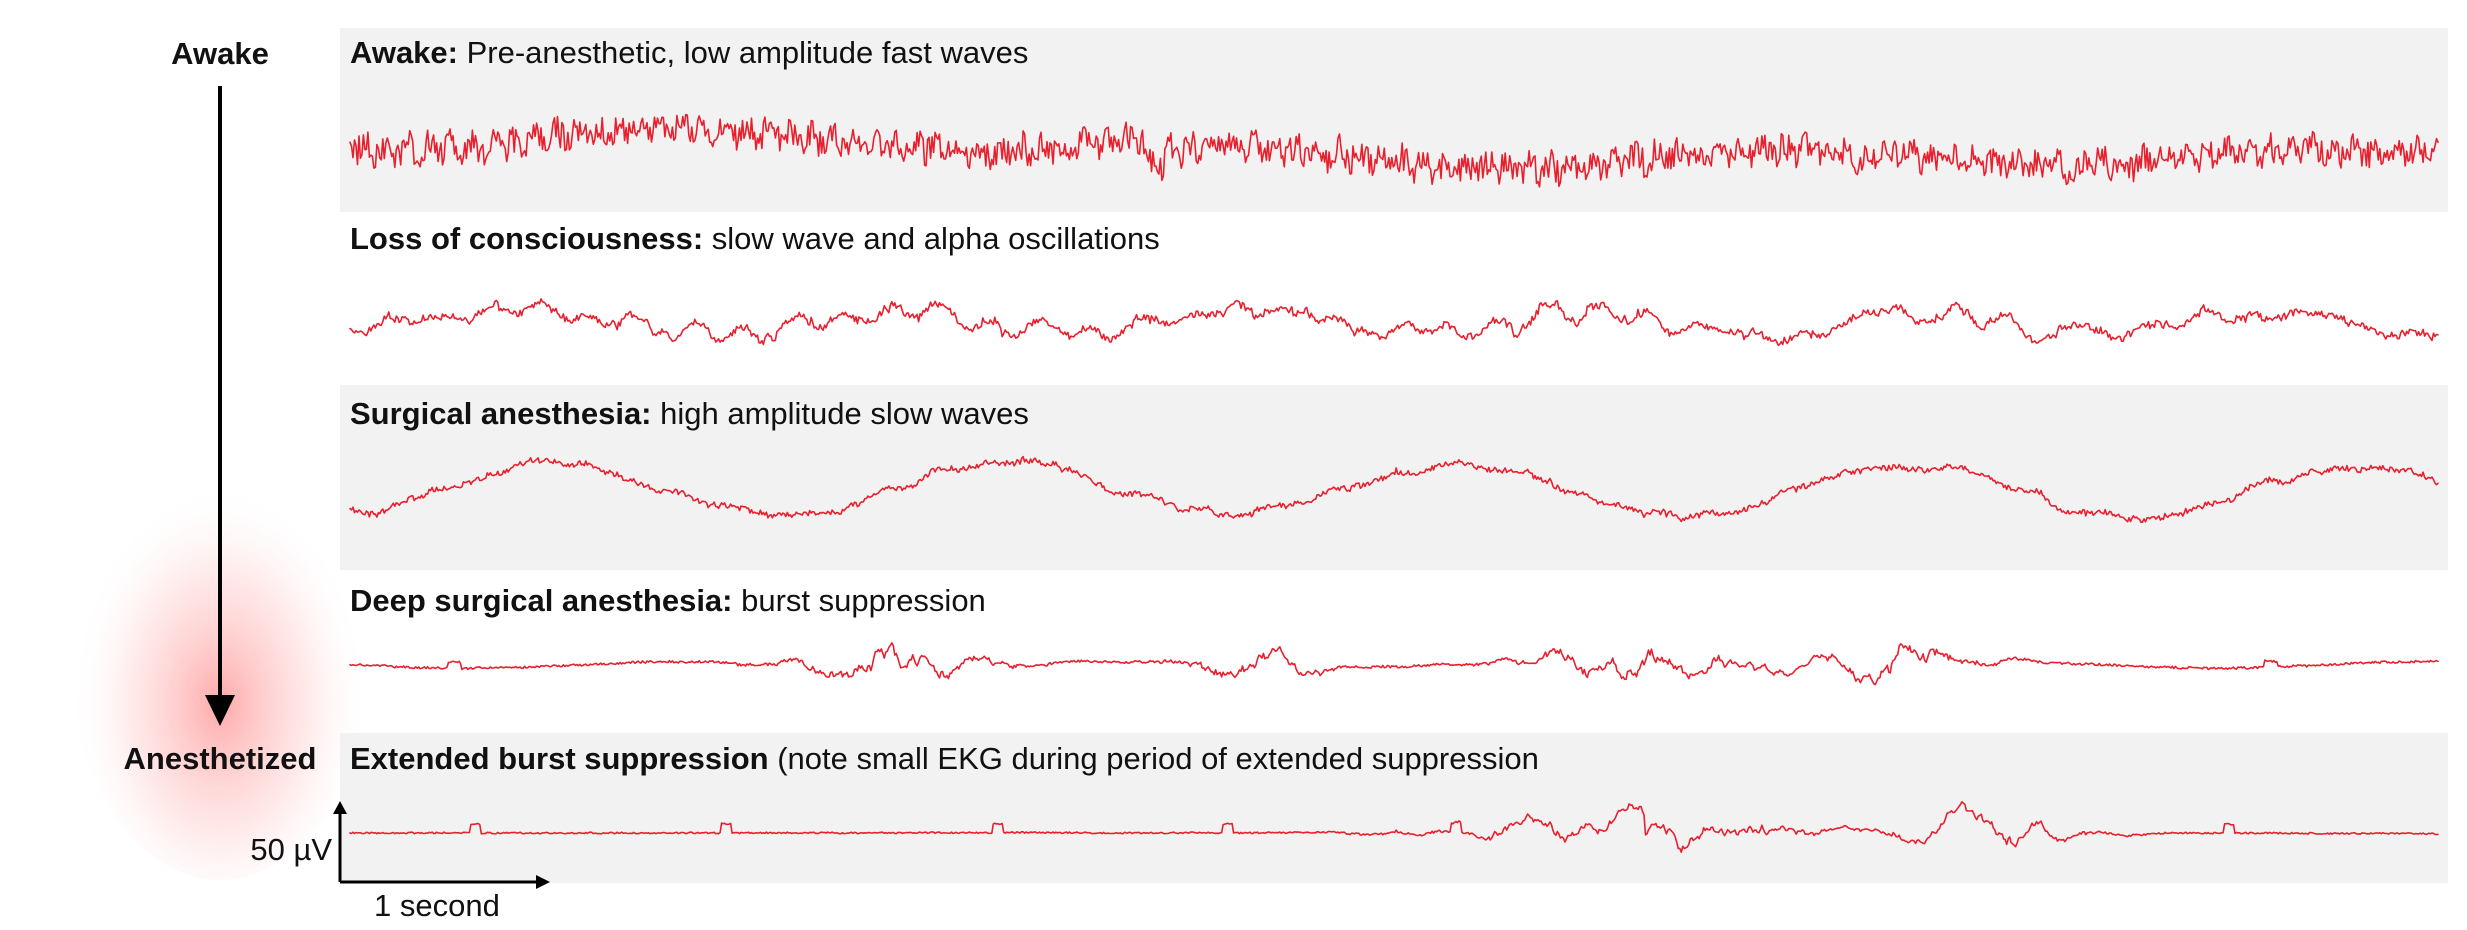 This screenshot has width=2467, height=930. I want to click on panel-title-description: Pre-anesthetic, low amplitude fast waves, so click(743, 52).